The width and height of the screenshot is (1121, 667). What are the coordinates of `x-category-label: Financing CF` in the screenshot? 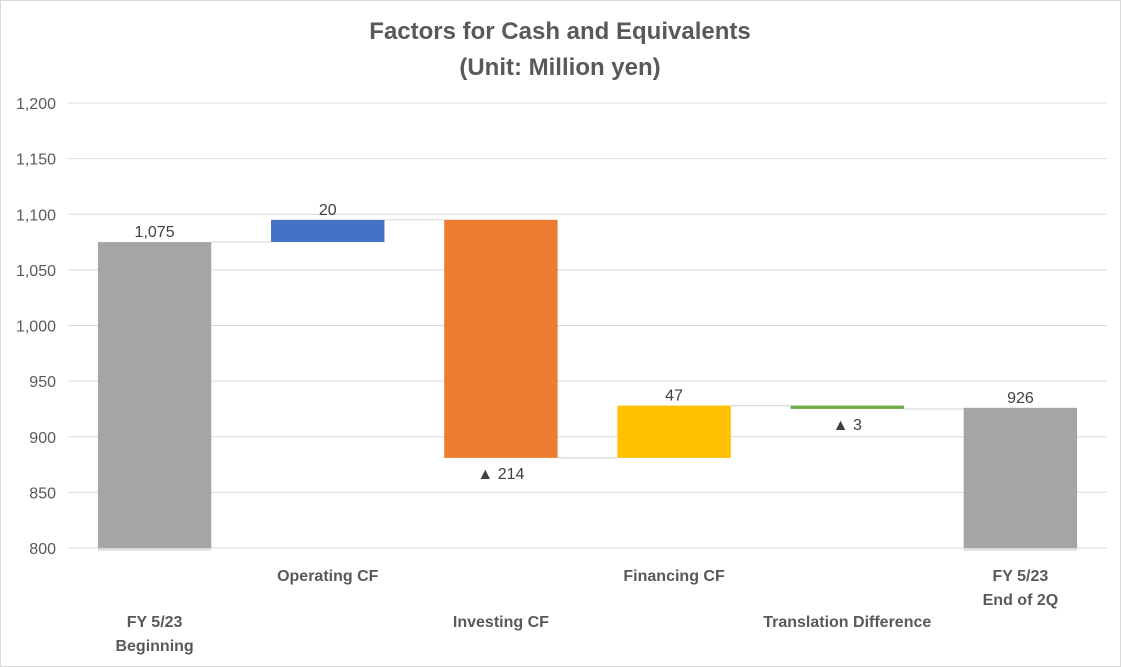 It's located at (674, 576).